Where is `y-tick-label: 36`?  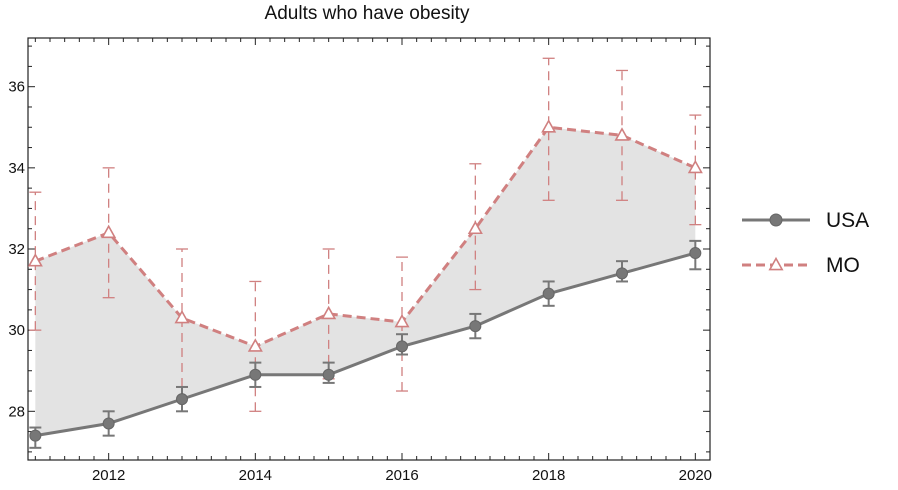
y-tick-label: 36 is located at coordinates (16, 87).